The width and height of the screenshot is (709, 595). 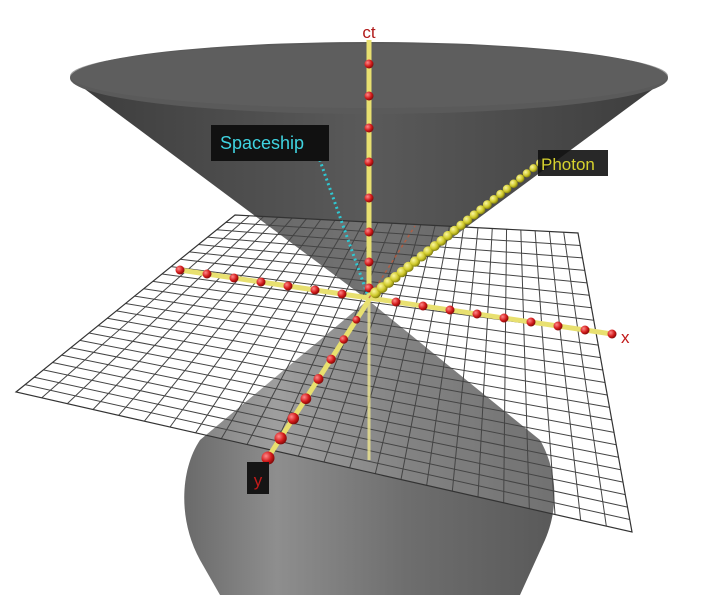 I want to click on time-axis-label: ct, so click(x=369, y=32).